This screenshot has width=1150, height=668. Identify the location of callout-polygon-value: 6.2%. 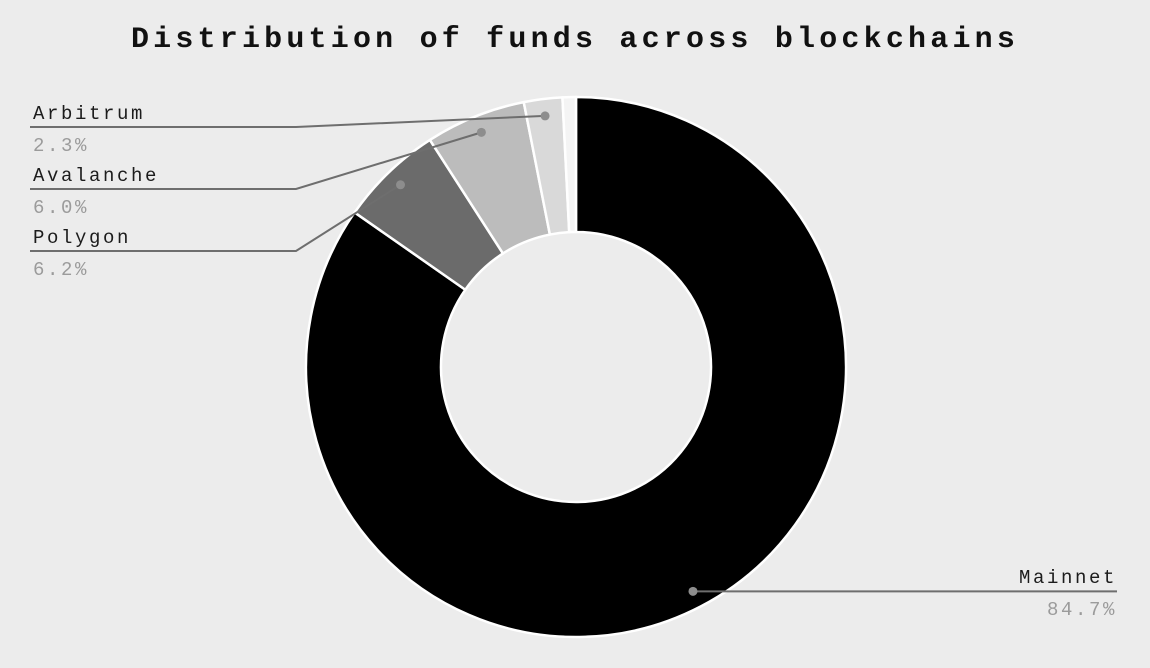
(61, 270).